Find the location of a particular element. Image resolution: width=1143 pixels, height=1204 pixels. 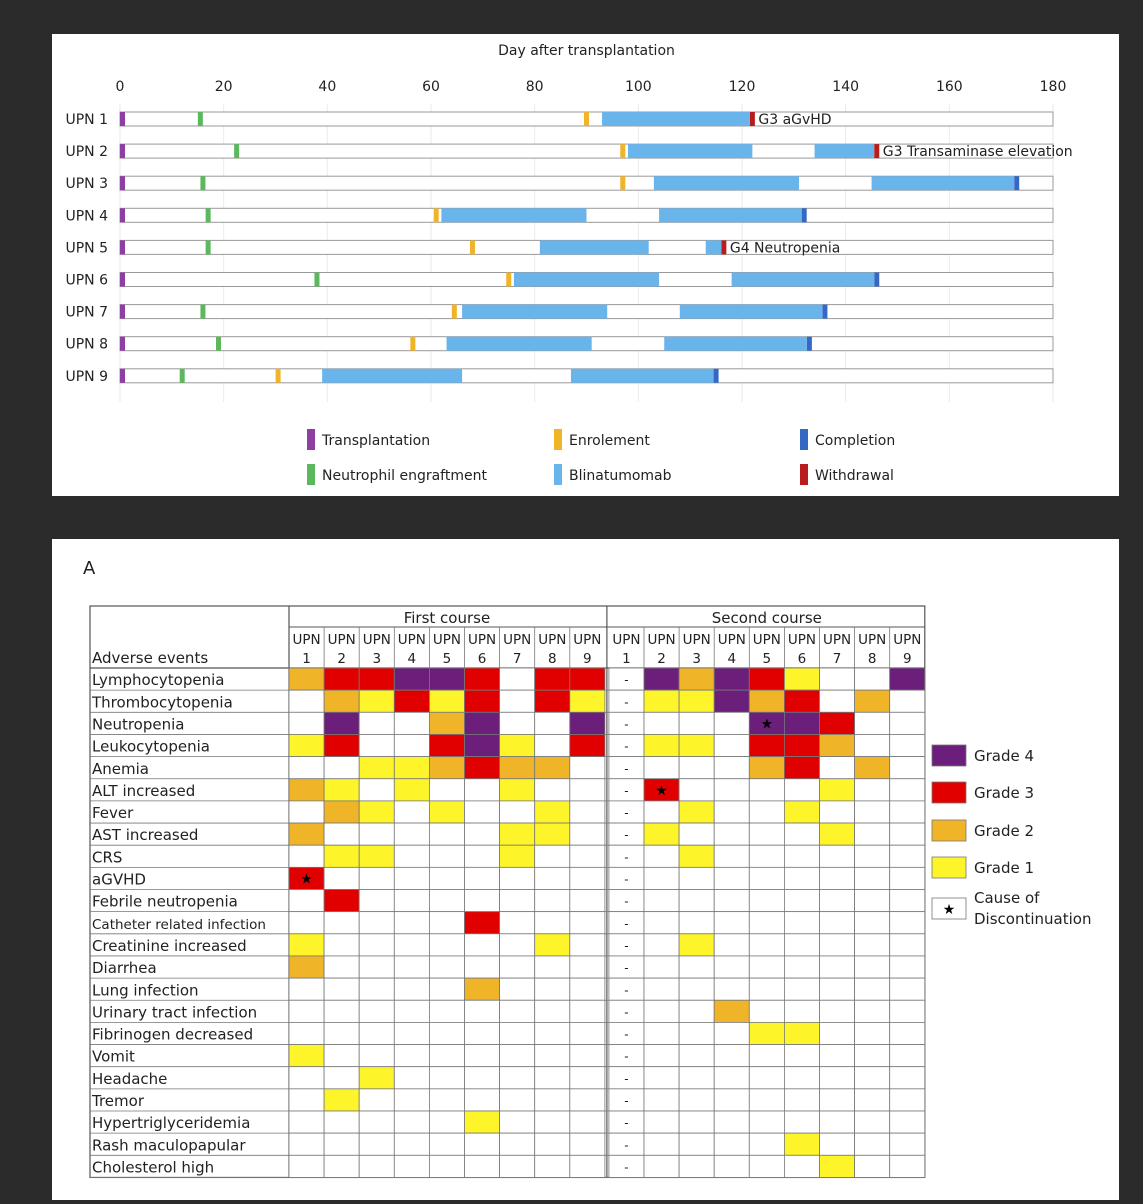

row-label: Vomit is located at coordinates (113, 1057).